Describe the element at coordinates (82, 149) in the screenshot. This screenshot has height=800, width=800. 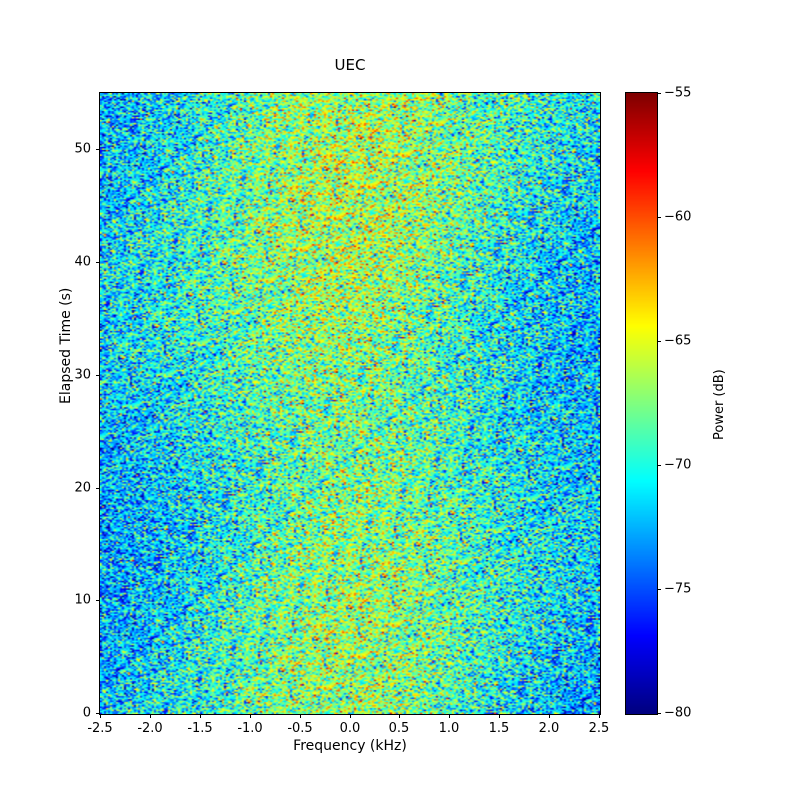
I see `y-tick-label-5: 50` at that location.